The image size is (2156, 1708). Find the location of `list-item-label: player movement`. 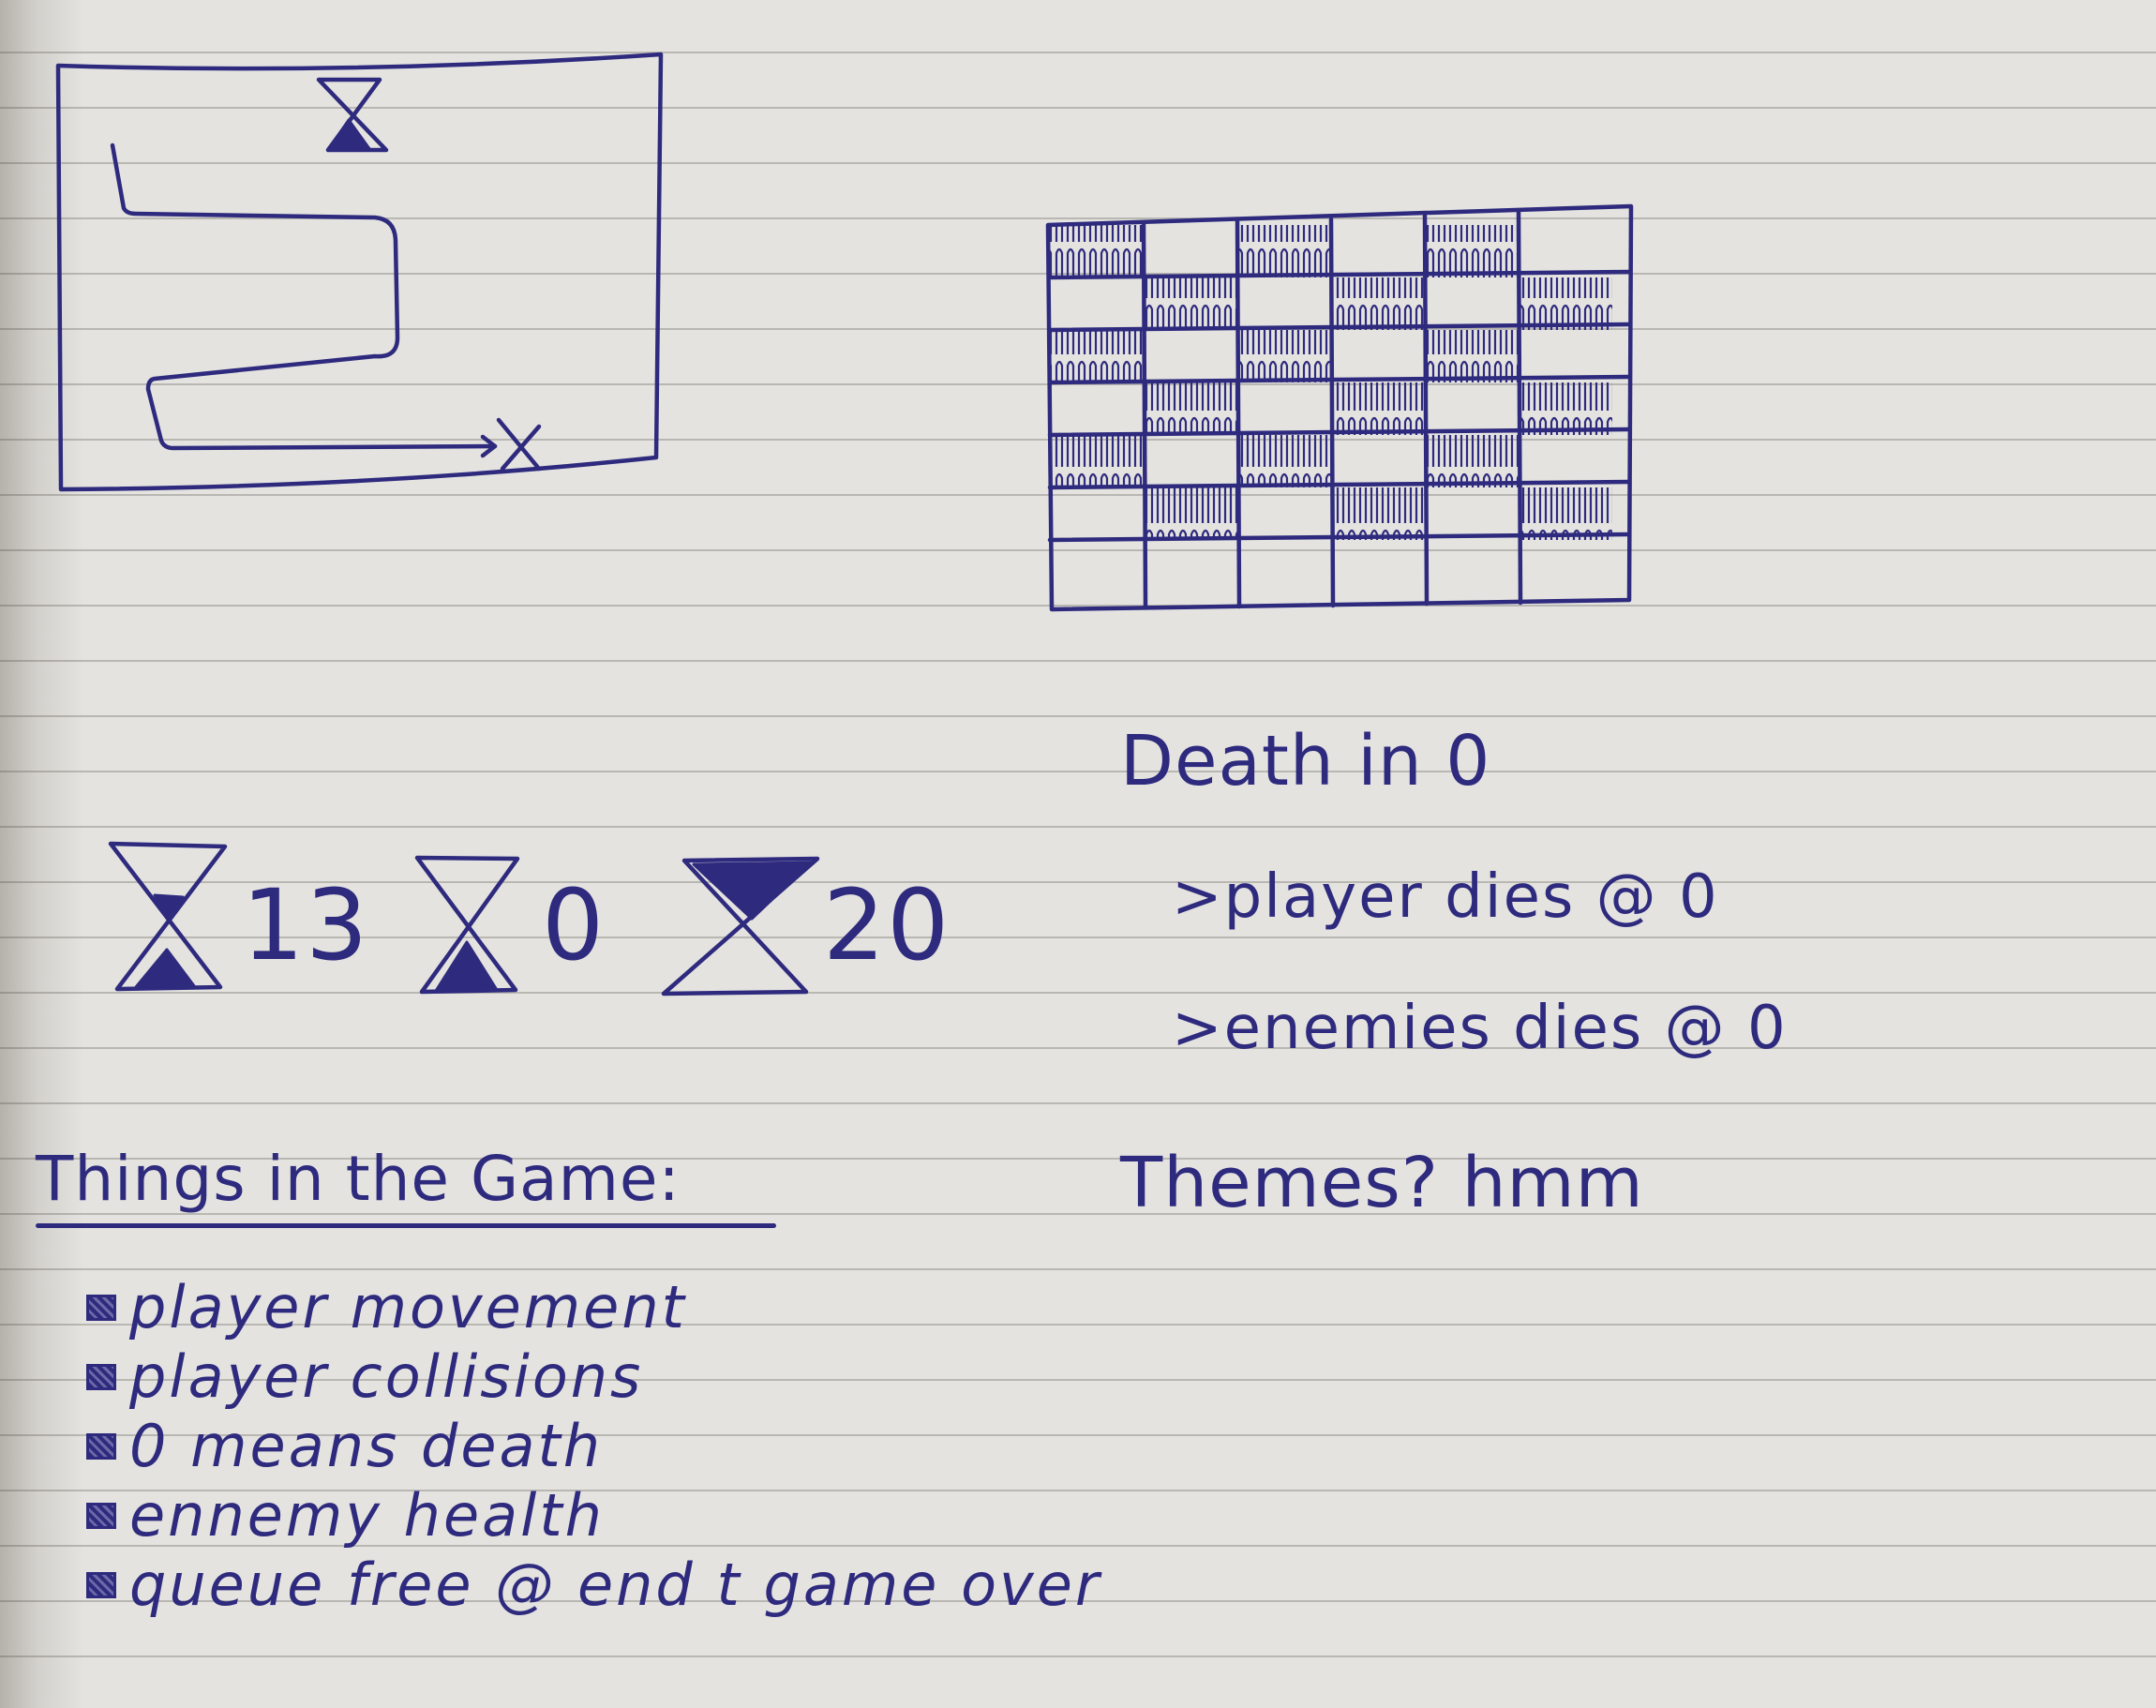

list-item-label: player movement is located at coordinates (408, 1307).